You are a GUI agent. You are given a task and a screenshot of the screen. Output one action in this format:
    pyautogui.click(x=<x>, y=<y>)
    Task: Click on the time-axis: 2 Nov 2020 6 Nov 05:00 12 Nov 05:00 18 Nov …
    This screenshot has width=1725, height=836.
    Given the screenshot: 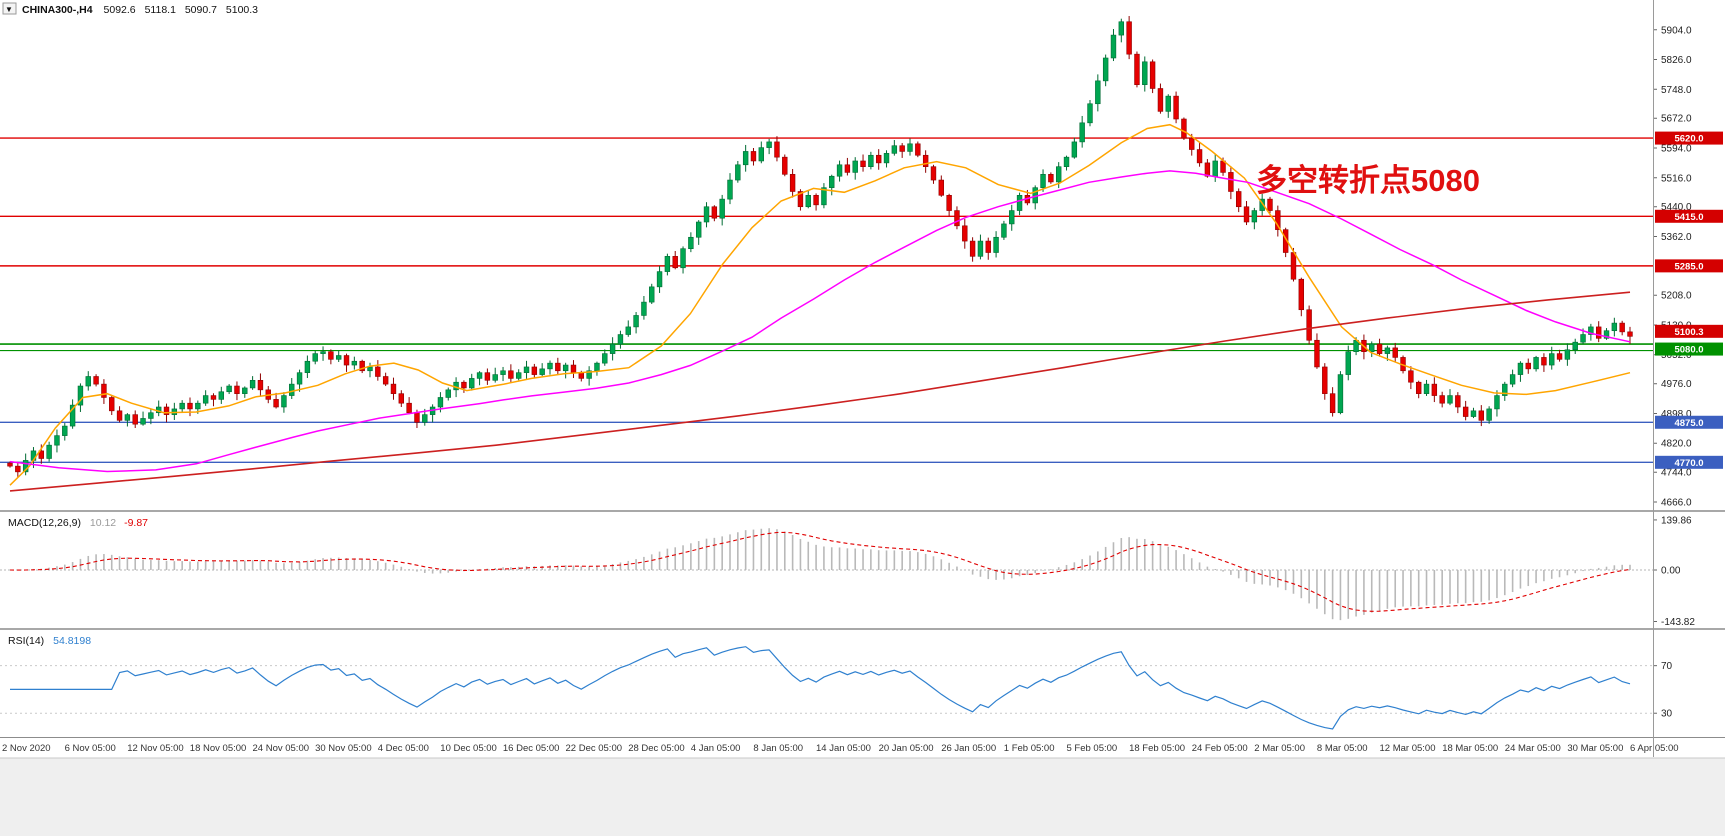 What is the action you would take?
    pyautogui.click(x=840, y=748)
    